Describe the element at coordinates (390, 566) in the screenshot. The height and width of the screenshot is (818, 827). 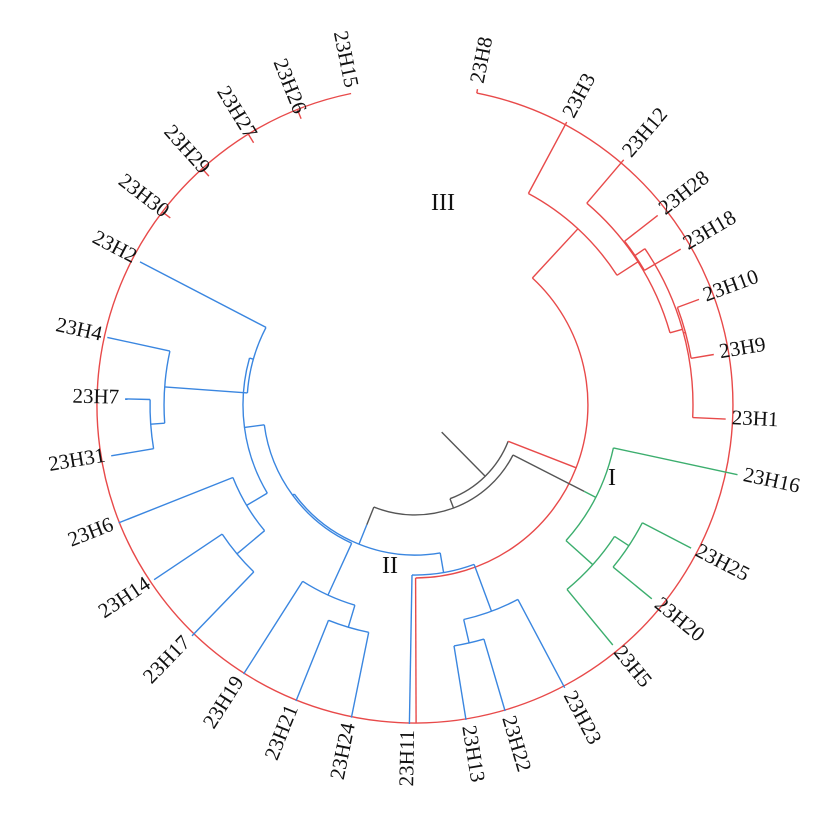
I see `cluster-label-ii: II` at that location.